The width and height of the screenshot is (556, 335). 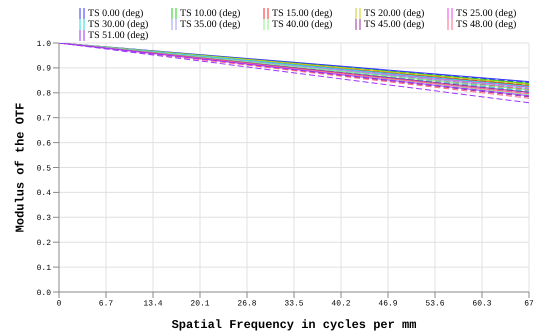 I want to click on x-axis-title: Spatial Frequency in cycles per mm, so click(x=294, y=325).